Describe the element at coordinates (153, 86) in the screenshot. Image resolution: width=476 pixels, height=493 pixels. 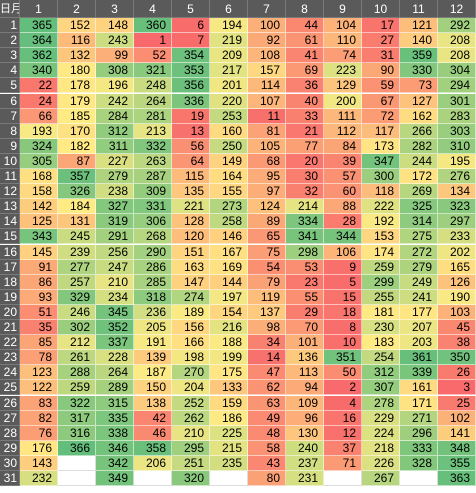
I see `heat-cell: 248` at that location.